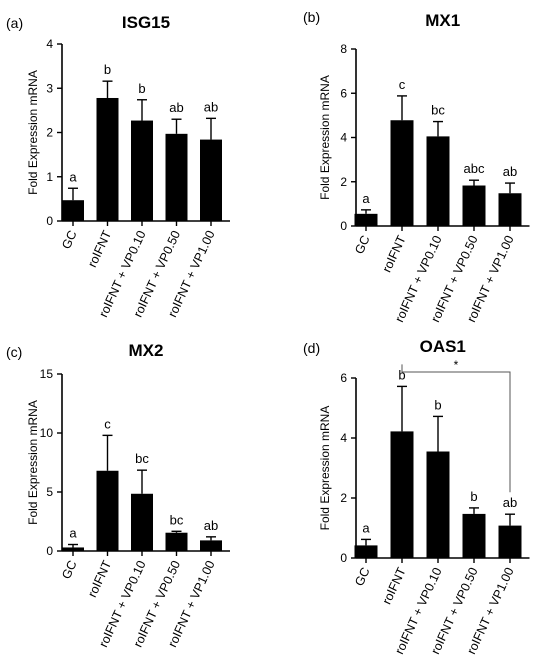 This screenshot has height=657, width=550. Describe the element at coordinates (49, 492) in the screenshot. I see `y-tick-label: 5` at that location.